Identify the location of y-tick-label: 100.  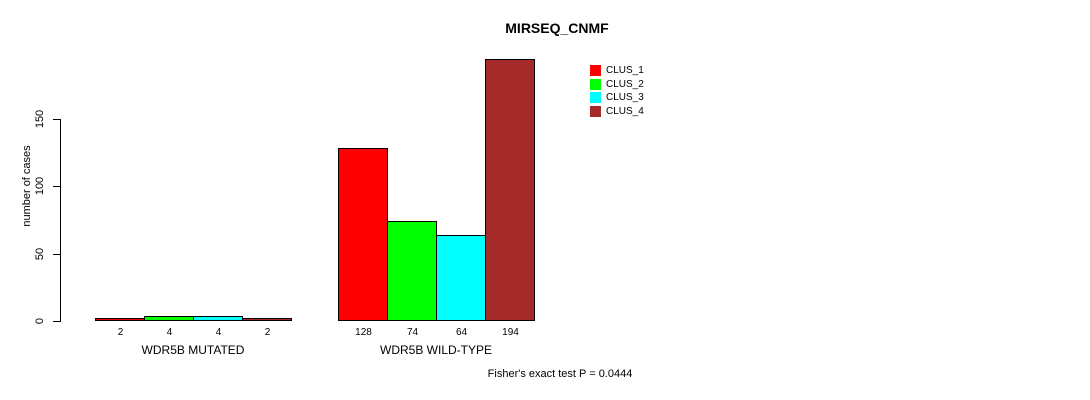
(40, 186).